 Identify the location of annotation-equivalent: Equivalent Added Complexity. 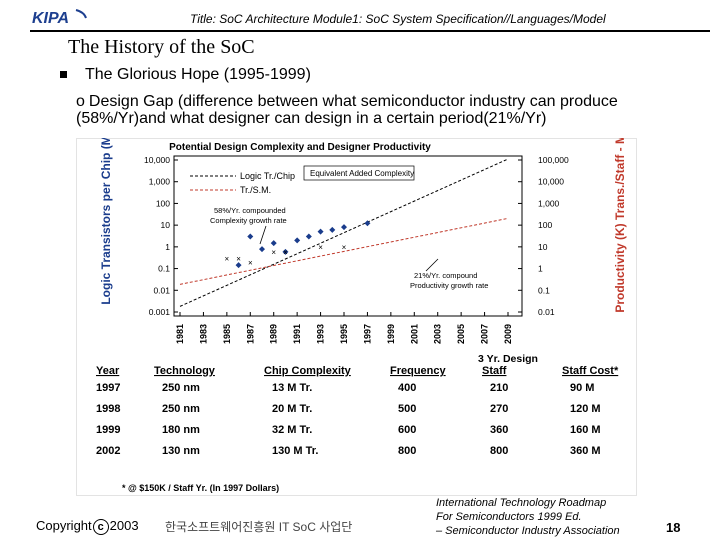
(362, 173).